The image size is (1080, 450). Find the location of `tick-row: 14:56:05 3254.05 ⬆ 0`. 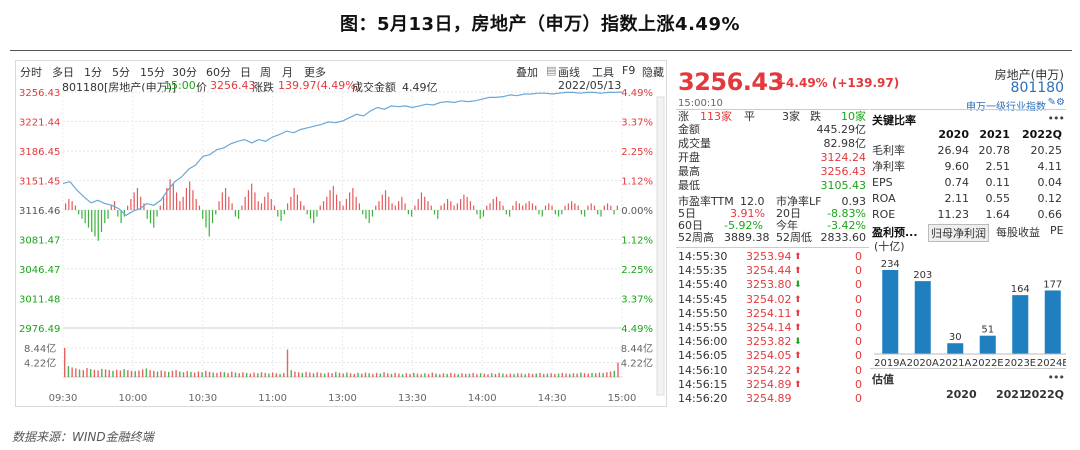

tick-row: 14:56:05 3254.05 ⬆ 0 is located at coordinates (772, 356).